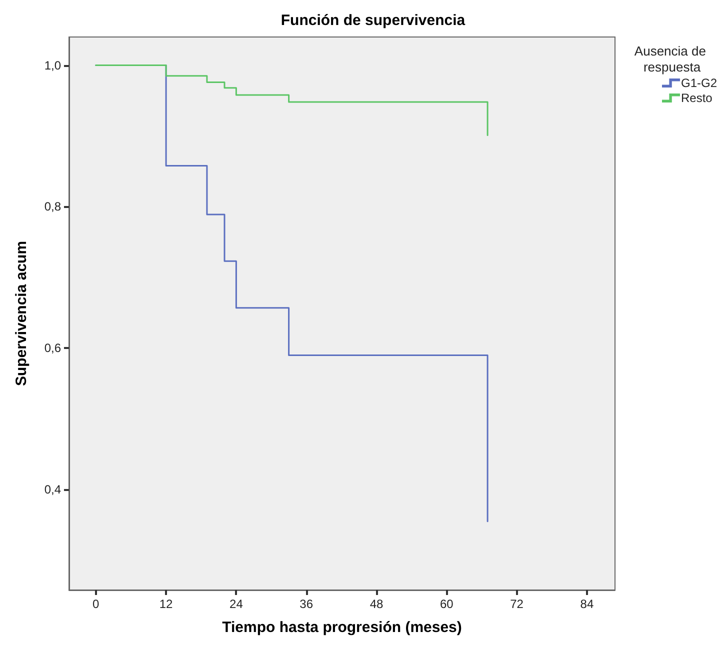  What do you see at coordinates (377, 604) in the screenshot?
I see `x-tick-label: 48` at bounding box center [377, 604].